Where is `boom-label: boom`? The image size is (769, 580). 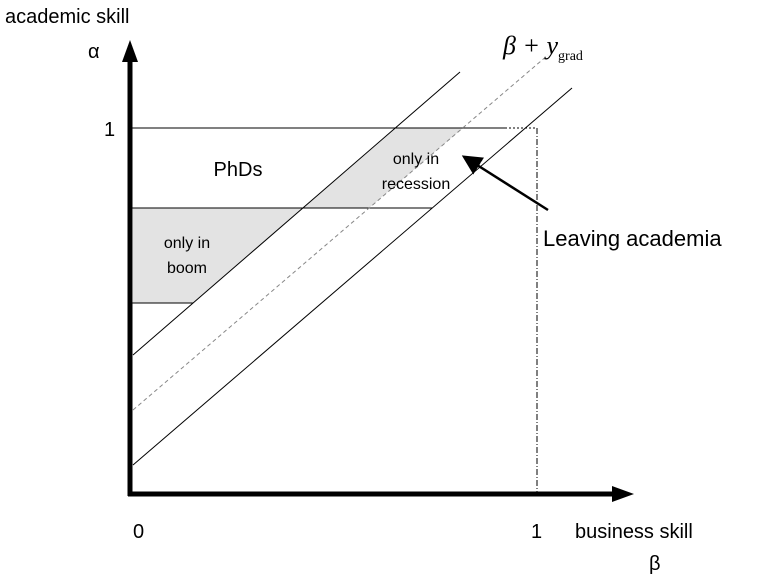
boom-label: boom is located at coordinates (187, 268).